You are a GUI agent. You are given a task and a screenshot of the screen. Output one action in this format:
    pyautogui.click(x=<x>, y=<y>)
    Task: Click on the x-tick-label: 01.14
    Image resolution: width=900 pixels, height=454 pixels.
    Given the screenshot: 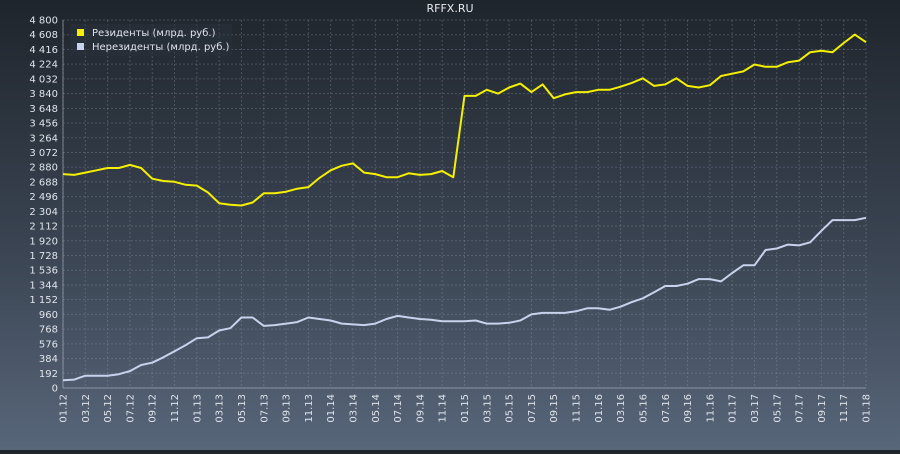 What is the action you would take?
    pyautogui.click(x=331, y=408)
    